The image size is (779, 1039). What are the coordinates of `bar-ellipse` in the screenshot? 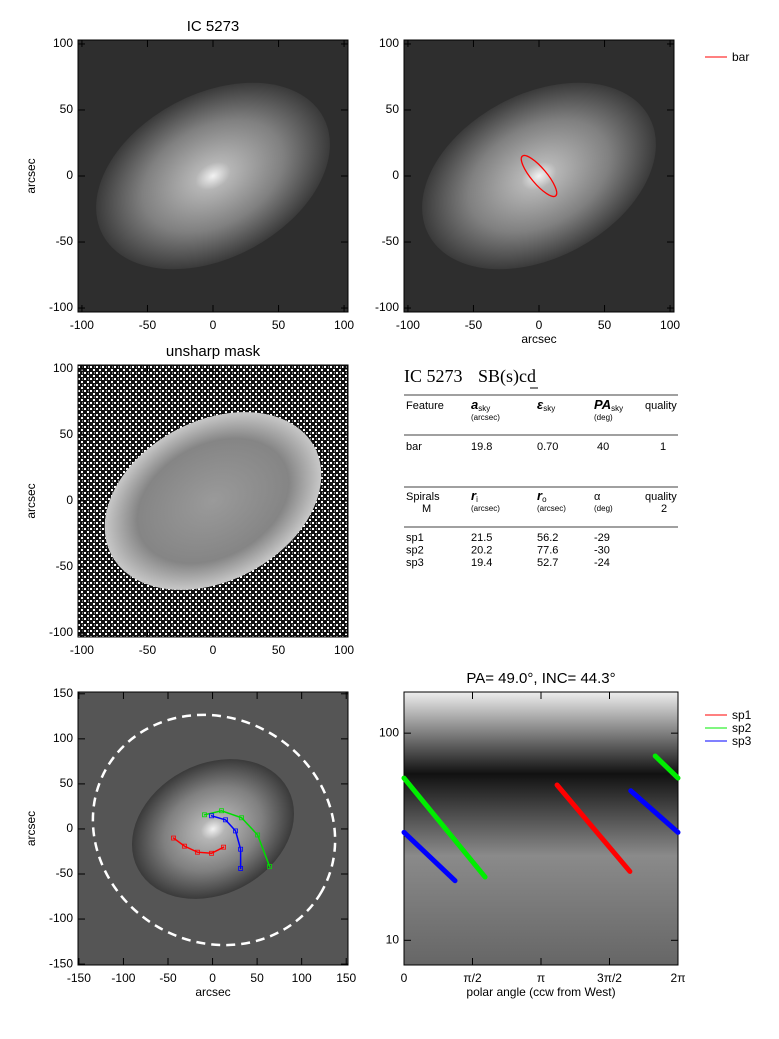 It's located at (539, 176).